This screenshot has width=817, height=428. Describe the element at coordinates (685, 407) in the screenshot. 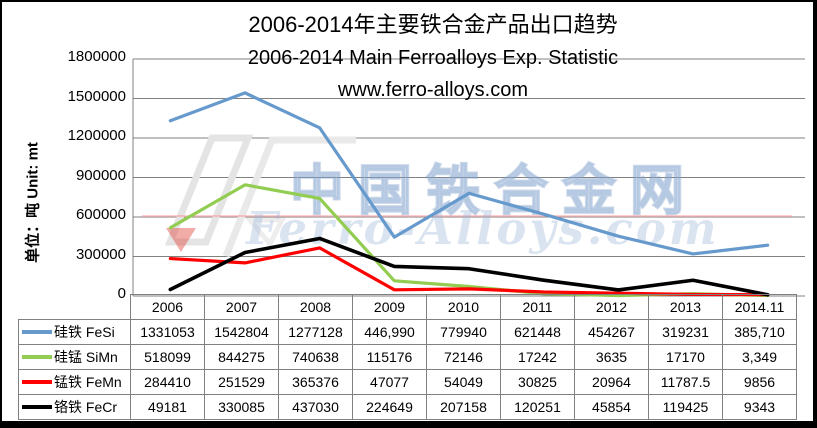

I see `table-value-cell: 119425` at that location.